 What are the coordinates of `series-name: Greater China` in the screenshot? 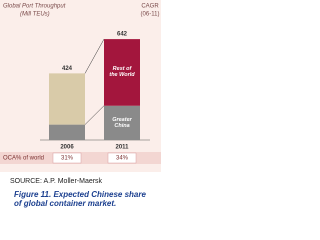 It's located at (122, 122).